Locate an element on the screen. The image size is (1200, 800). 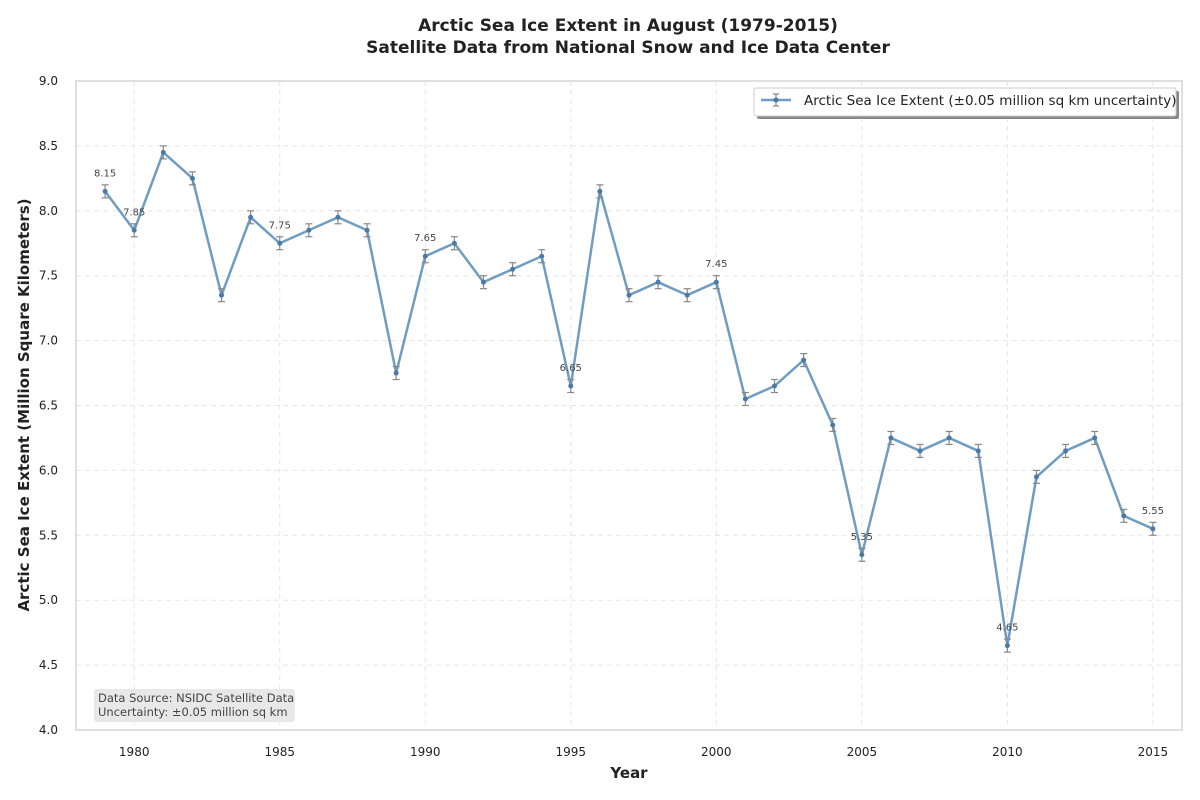
data-label: 7.65 is located at coordinates (425, 238).